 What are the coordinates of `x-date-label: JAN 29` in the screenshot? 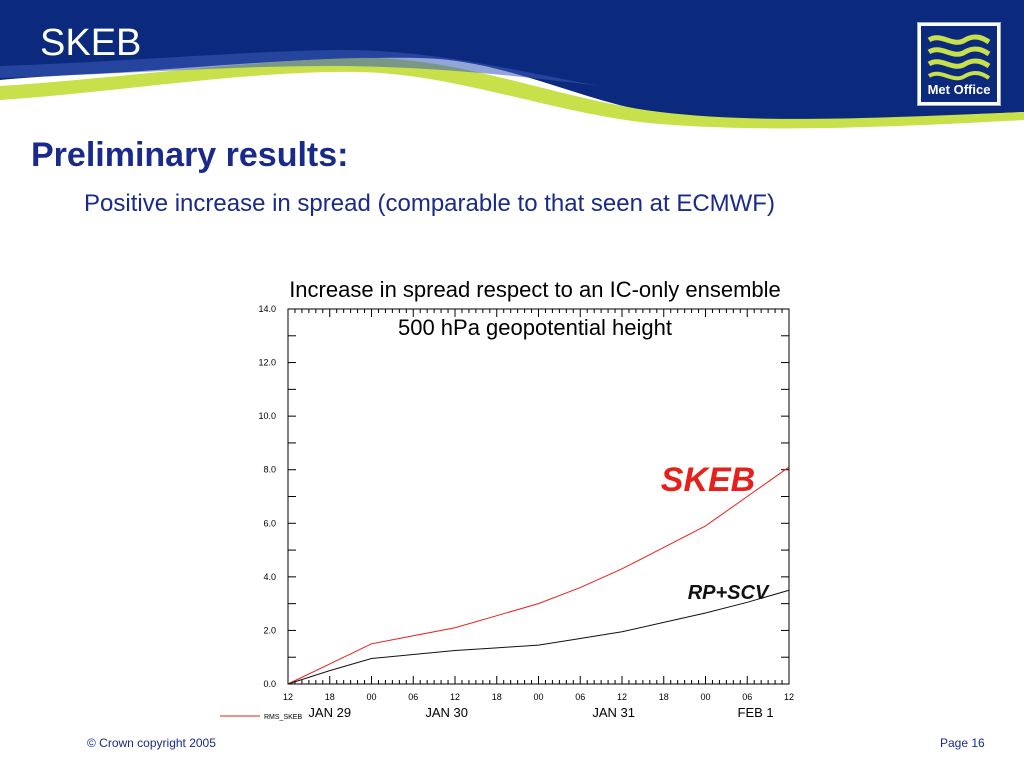 It's located at (329, 712).